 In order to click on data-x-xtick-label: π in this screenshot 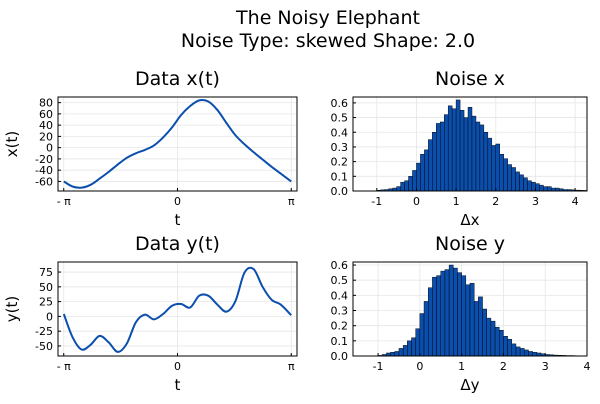, I will do `click(291, 201)`.